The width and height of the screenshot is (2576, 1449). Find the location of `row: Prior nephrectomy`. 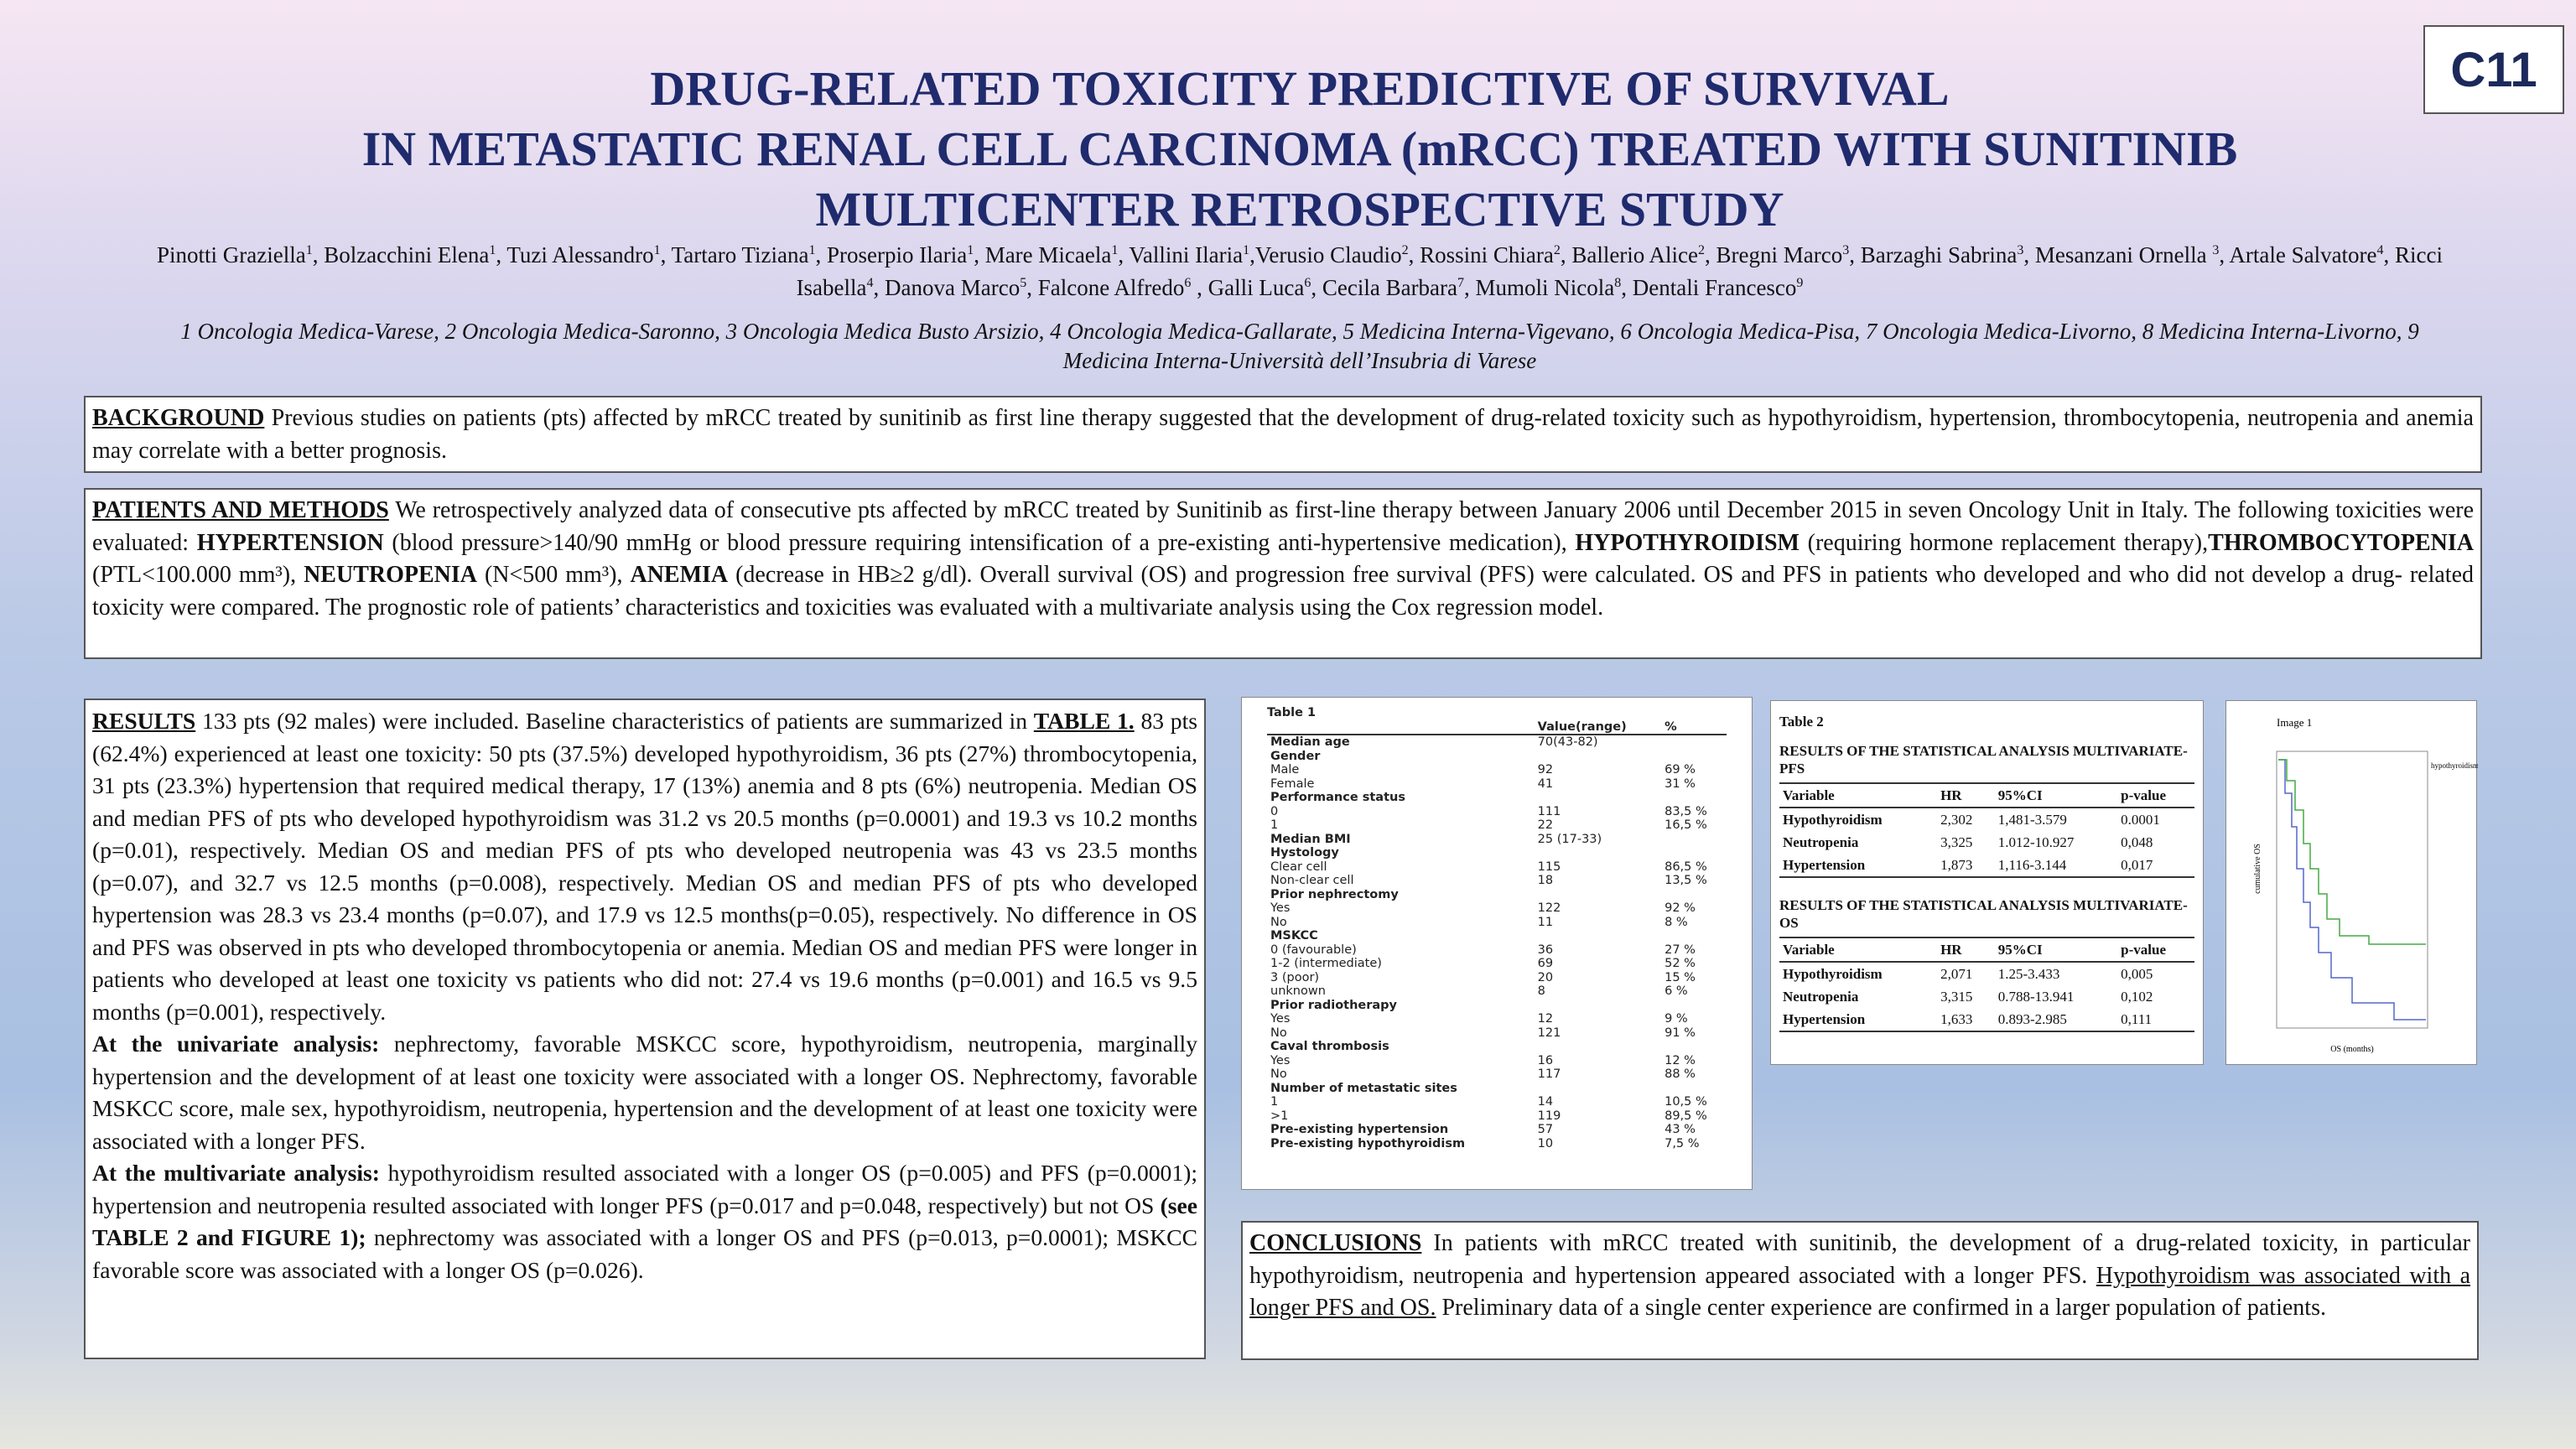

row: Prior nephrectomy is located at coordinates (1497, 895).